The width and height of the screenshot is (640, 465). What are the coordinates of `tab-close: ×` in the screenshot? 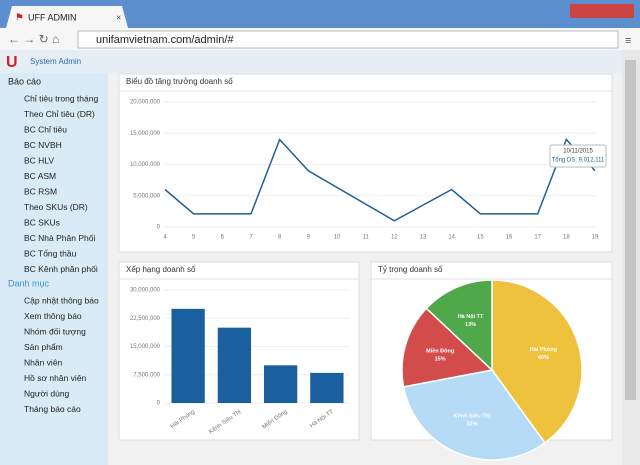 It's located at (118, 17).